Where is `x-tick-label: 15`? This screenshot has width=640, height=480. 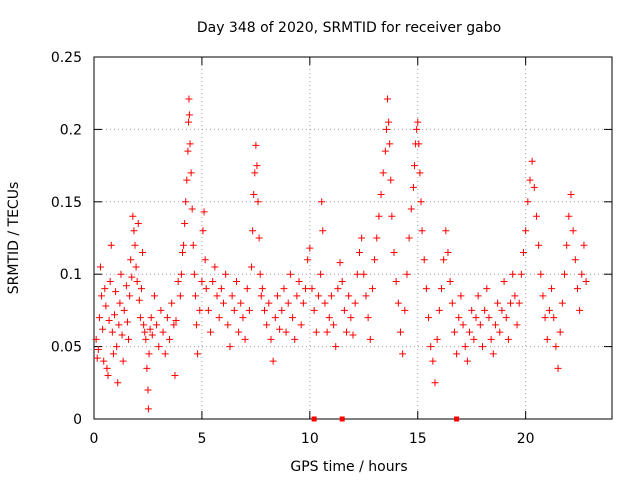 x-tick-label: 15 is located at coordinates (418, 439).